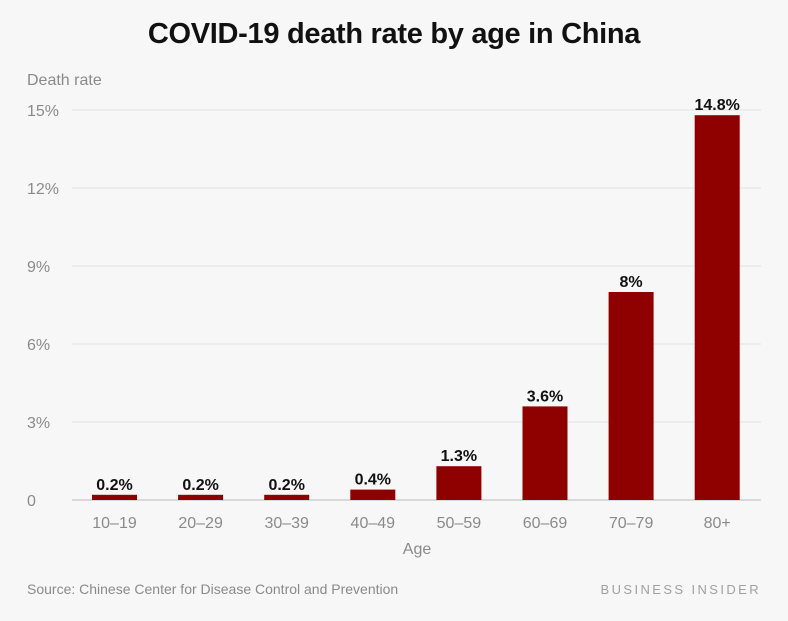 The width and height of the screenshot is (788, 621). What do you see at coordinates (38, 423) in the screenshot?
I see `y-tick-label: 3%` at bounding box center [38, 423].